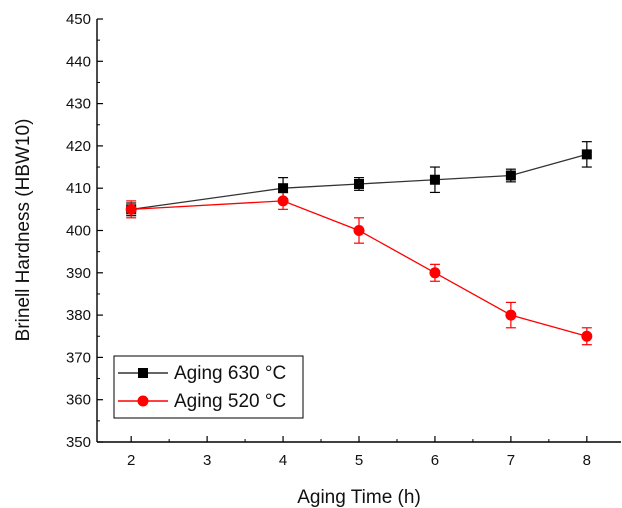 This screenshot has width=622, height=508. What do you see at coordinates (230, 401) in the screenshot?
I see `legend-series-520-label: Aging 520 °C` at bounding box center [230, 401].